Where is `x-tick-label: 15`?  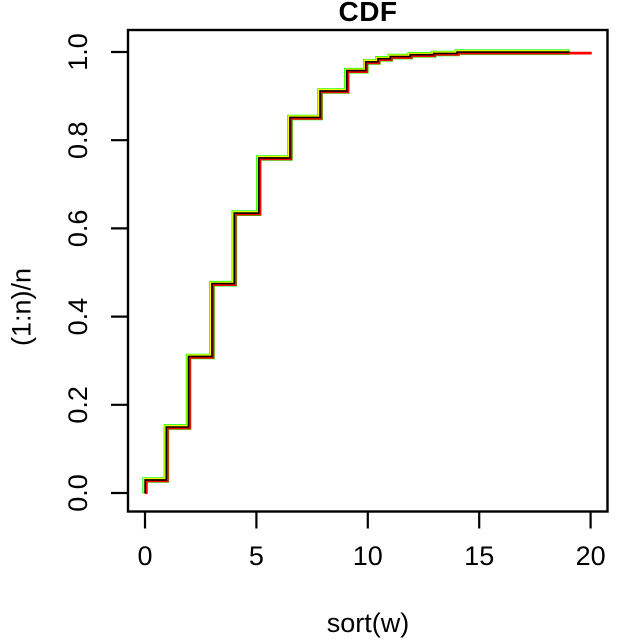 x-tick-label: 15 is located at coordinates (479, 556).